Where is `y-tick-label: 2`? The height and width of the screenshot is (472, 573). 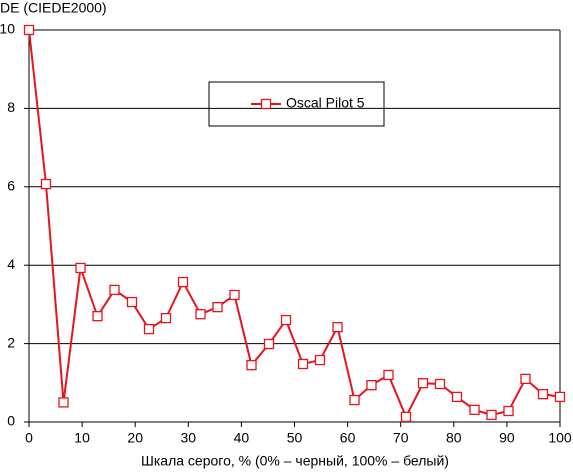 y-tick-label: 2 is located at coordinates (11, 342).